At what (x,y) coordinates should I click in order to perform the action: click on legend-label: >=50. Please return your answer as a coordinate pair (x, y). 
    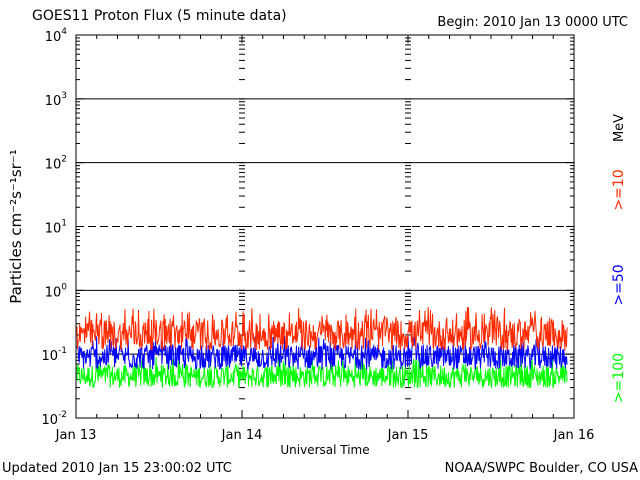
    Looking at the image, I should click on (619, 284).